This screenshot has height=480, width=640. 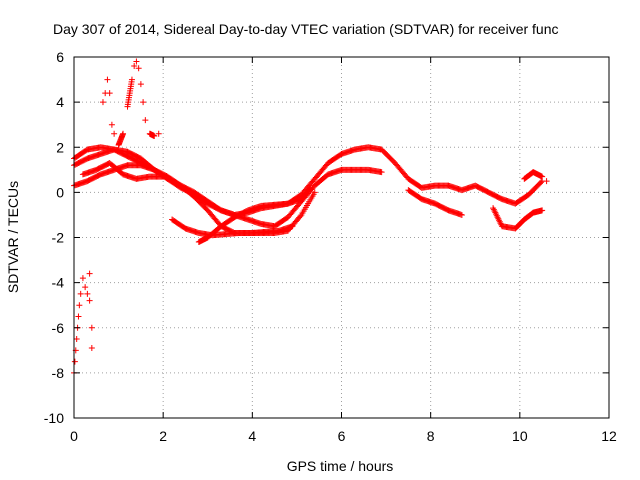 I want to click on y-tick-label: -10, so click(x=54, y=418).